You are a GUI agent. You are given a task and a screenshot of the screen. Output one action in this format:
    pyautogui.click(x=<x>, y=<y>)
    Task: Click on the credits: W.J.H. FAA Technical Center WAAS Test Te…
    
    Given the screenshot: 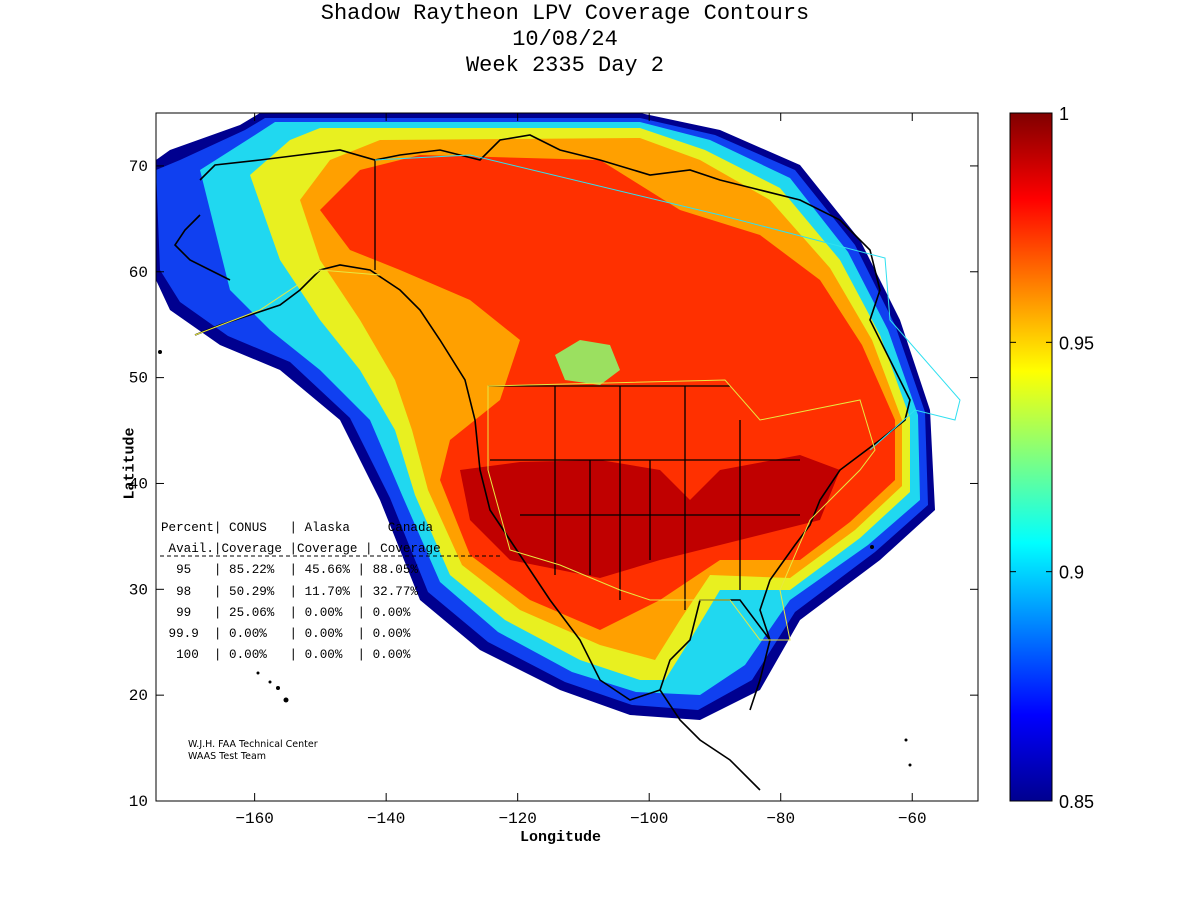 What is the action you would take?
    pyautogui.click(x=253, y=751)
    